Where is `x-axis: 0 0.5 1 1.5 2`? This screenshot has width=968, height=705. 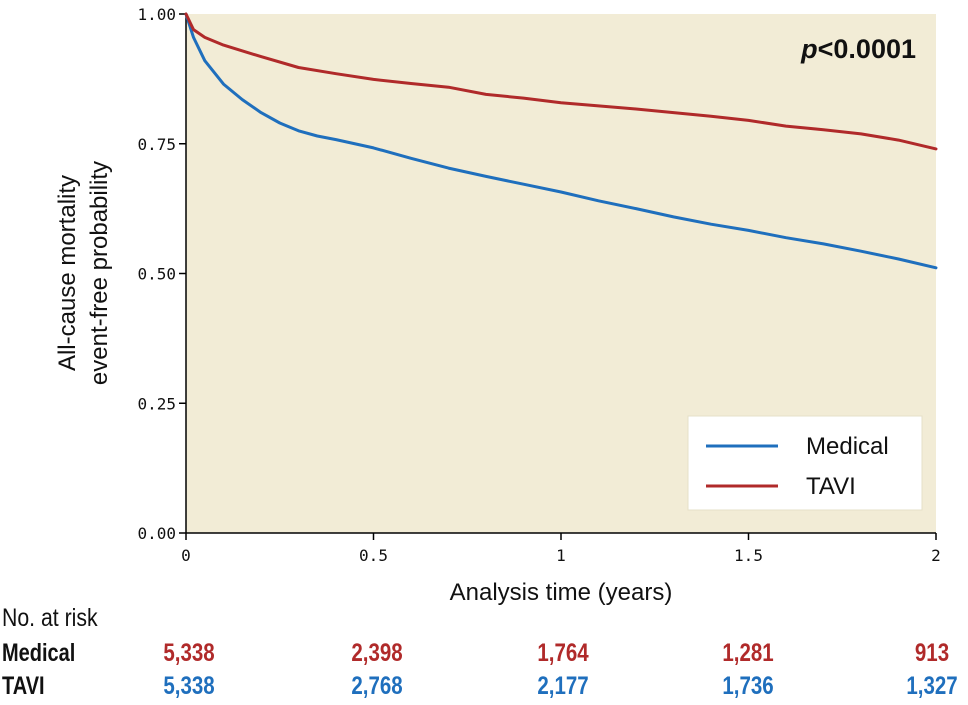 x-axis: 0 0.5 1 1.5 2 is located at coordinates (561, 548).